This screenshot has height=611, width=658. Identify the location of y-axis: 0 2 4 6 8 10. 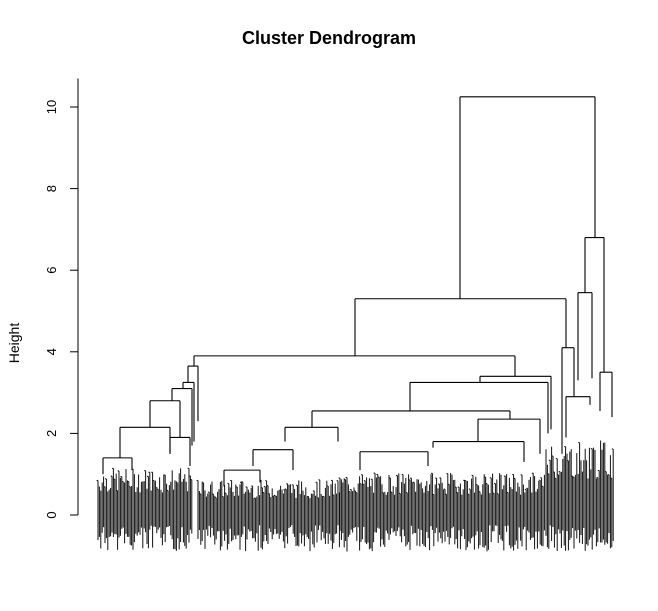
(61, 298).